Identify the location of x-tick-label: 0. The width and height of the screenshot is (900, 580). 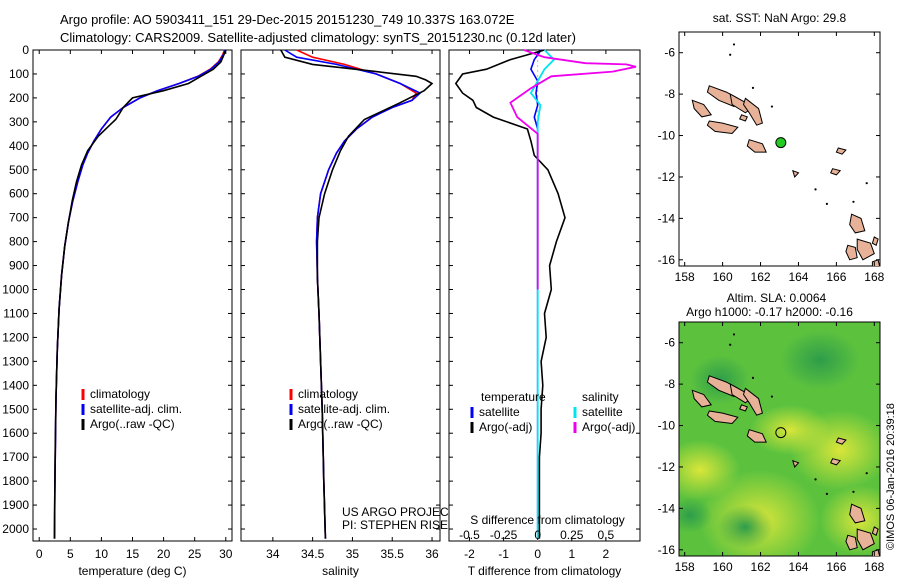
(39, 554).